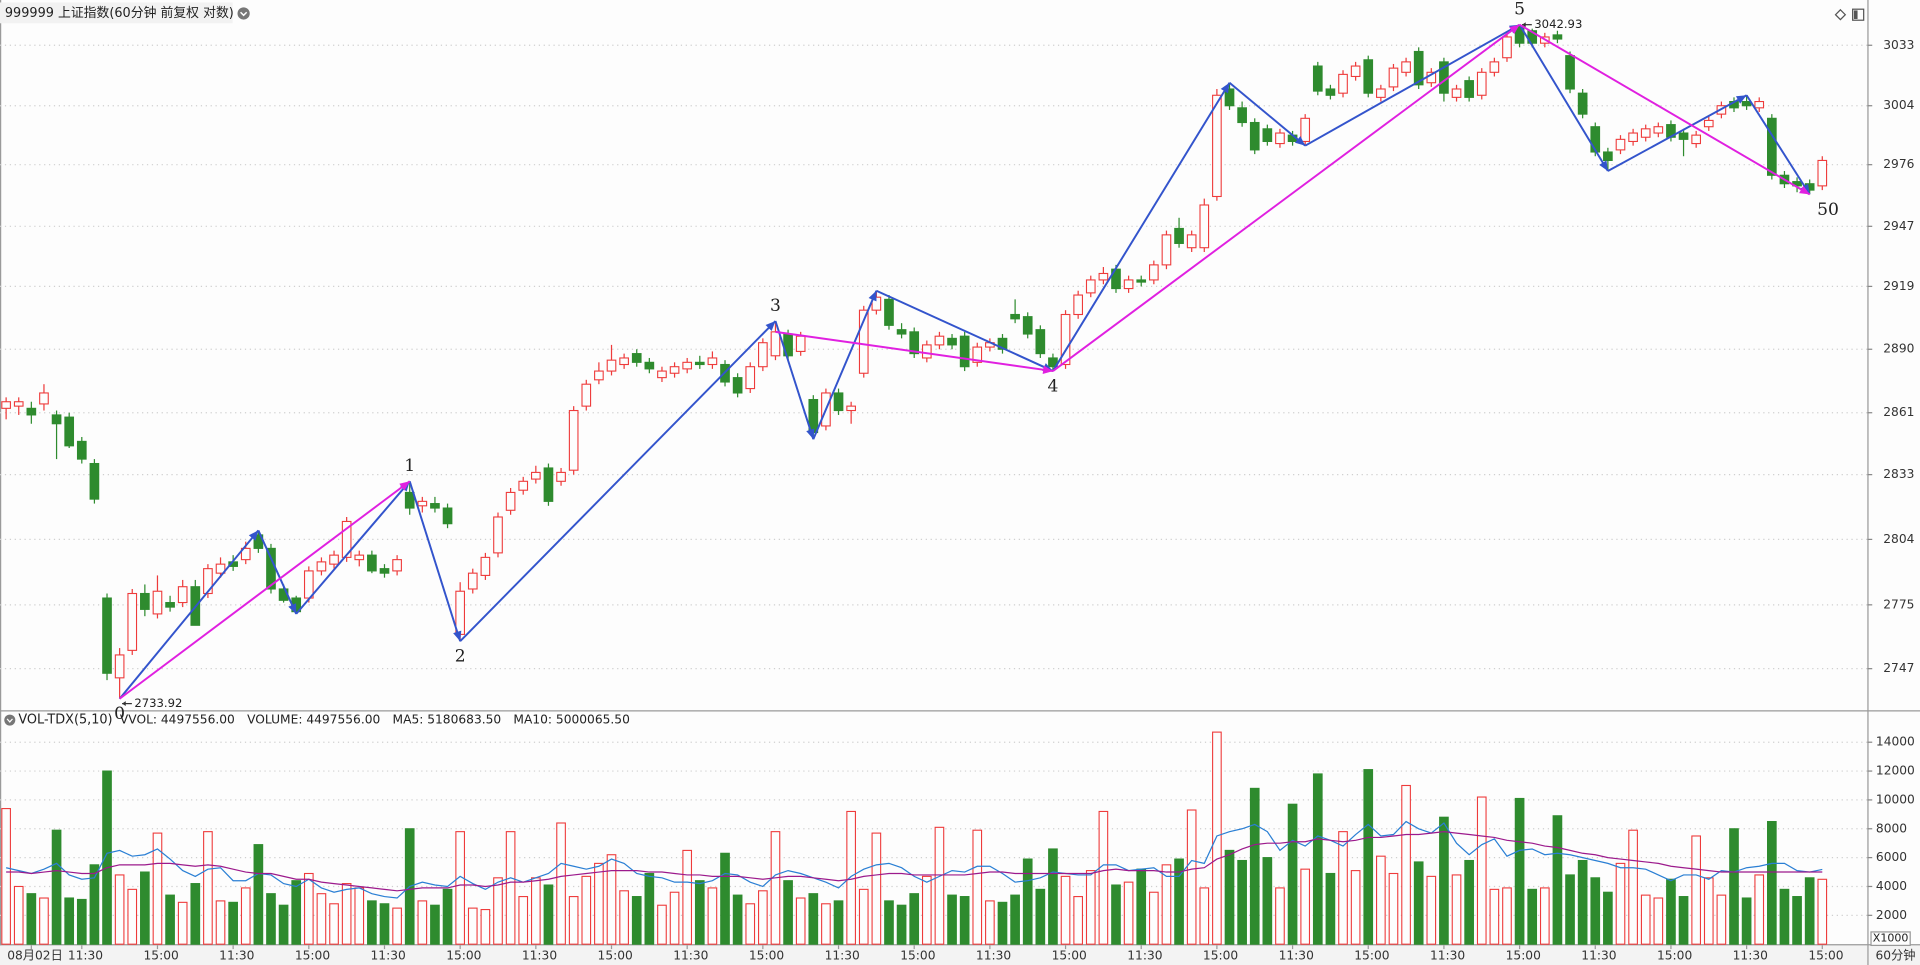  I want to click on volume-menu-chevron, so click(9, 720).